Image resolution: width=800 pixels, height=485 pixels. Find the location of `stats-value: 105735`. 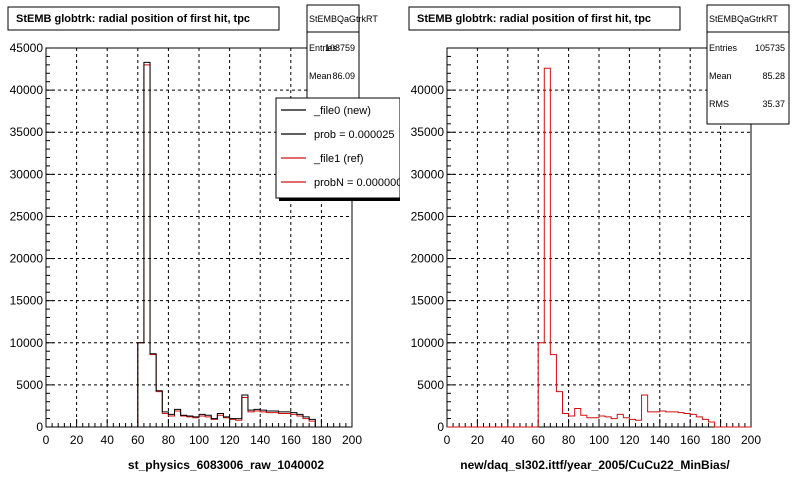

stats-value: 105735 is located at coordinates (770, 48).